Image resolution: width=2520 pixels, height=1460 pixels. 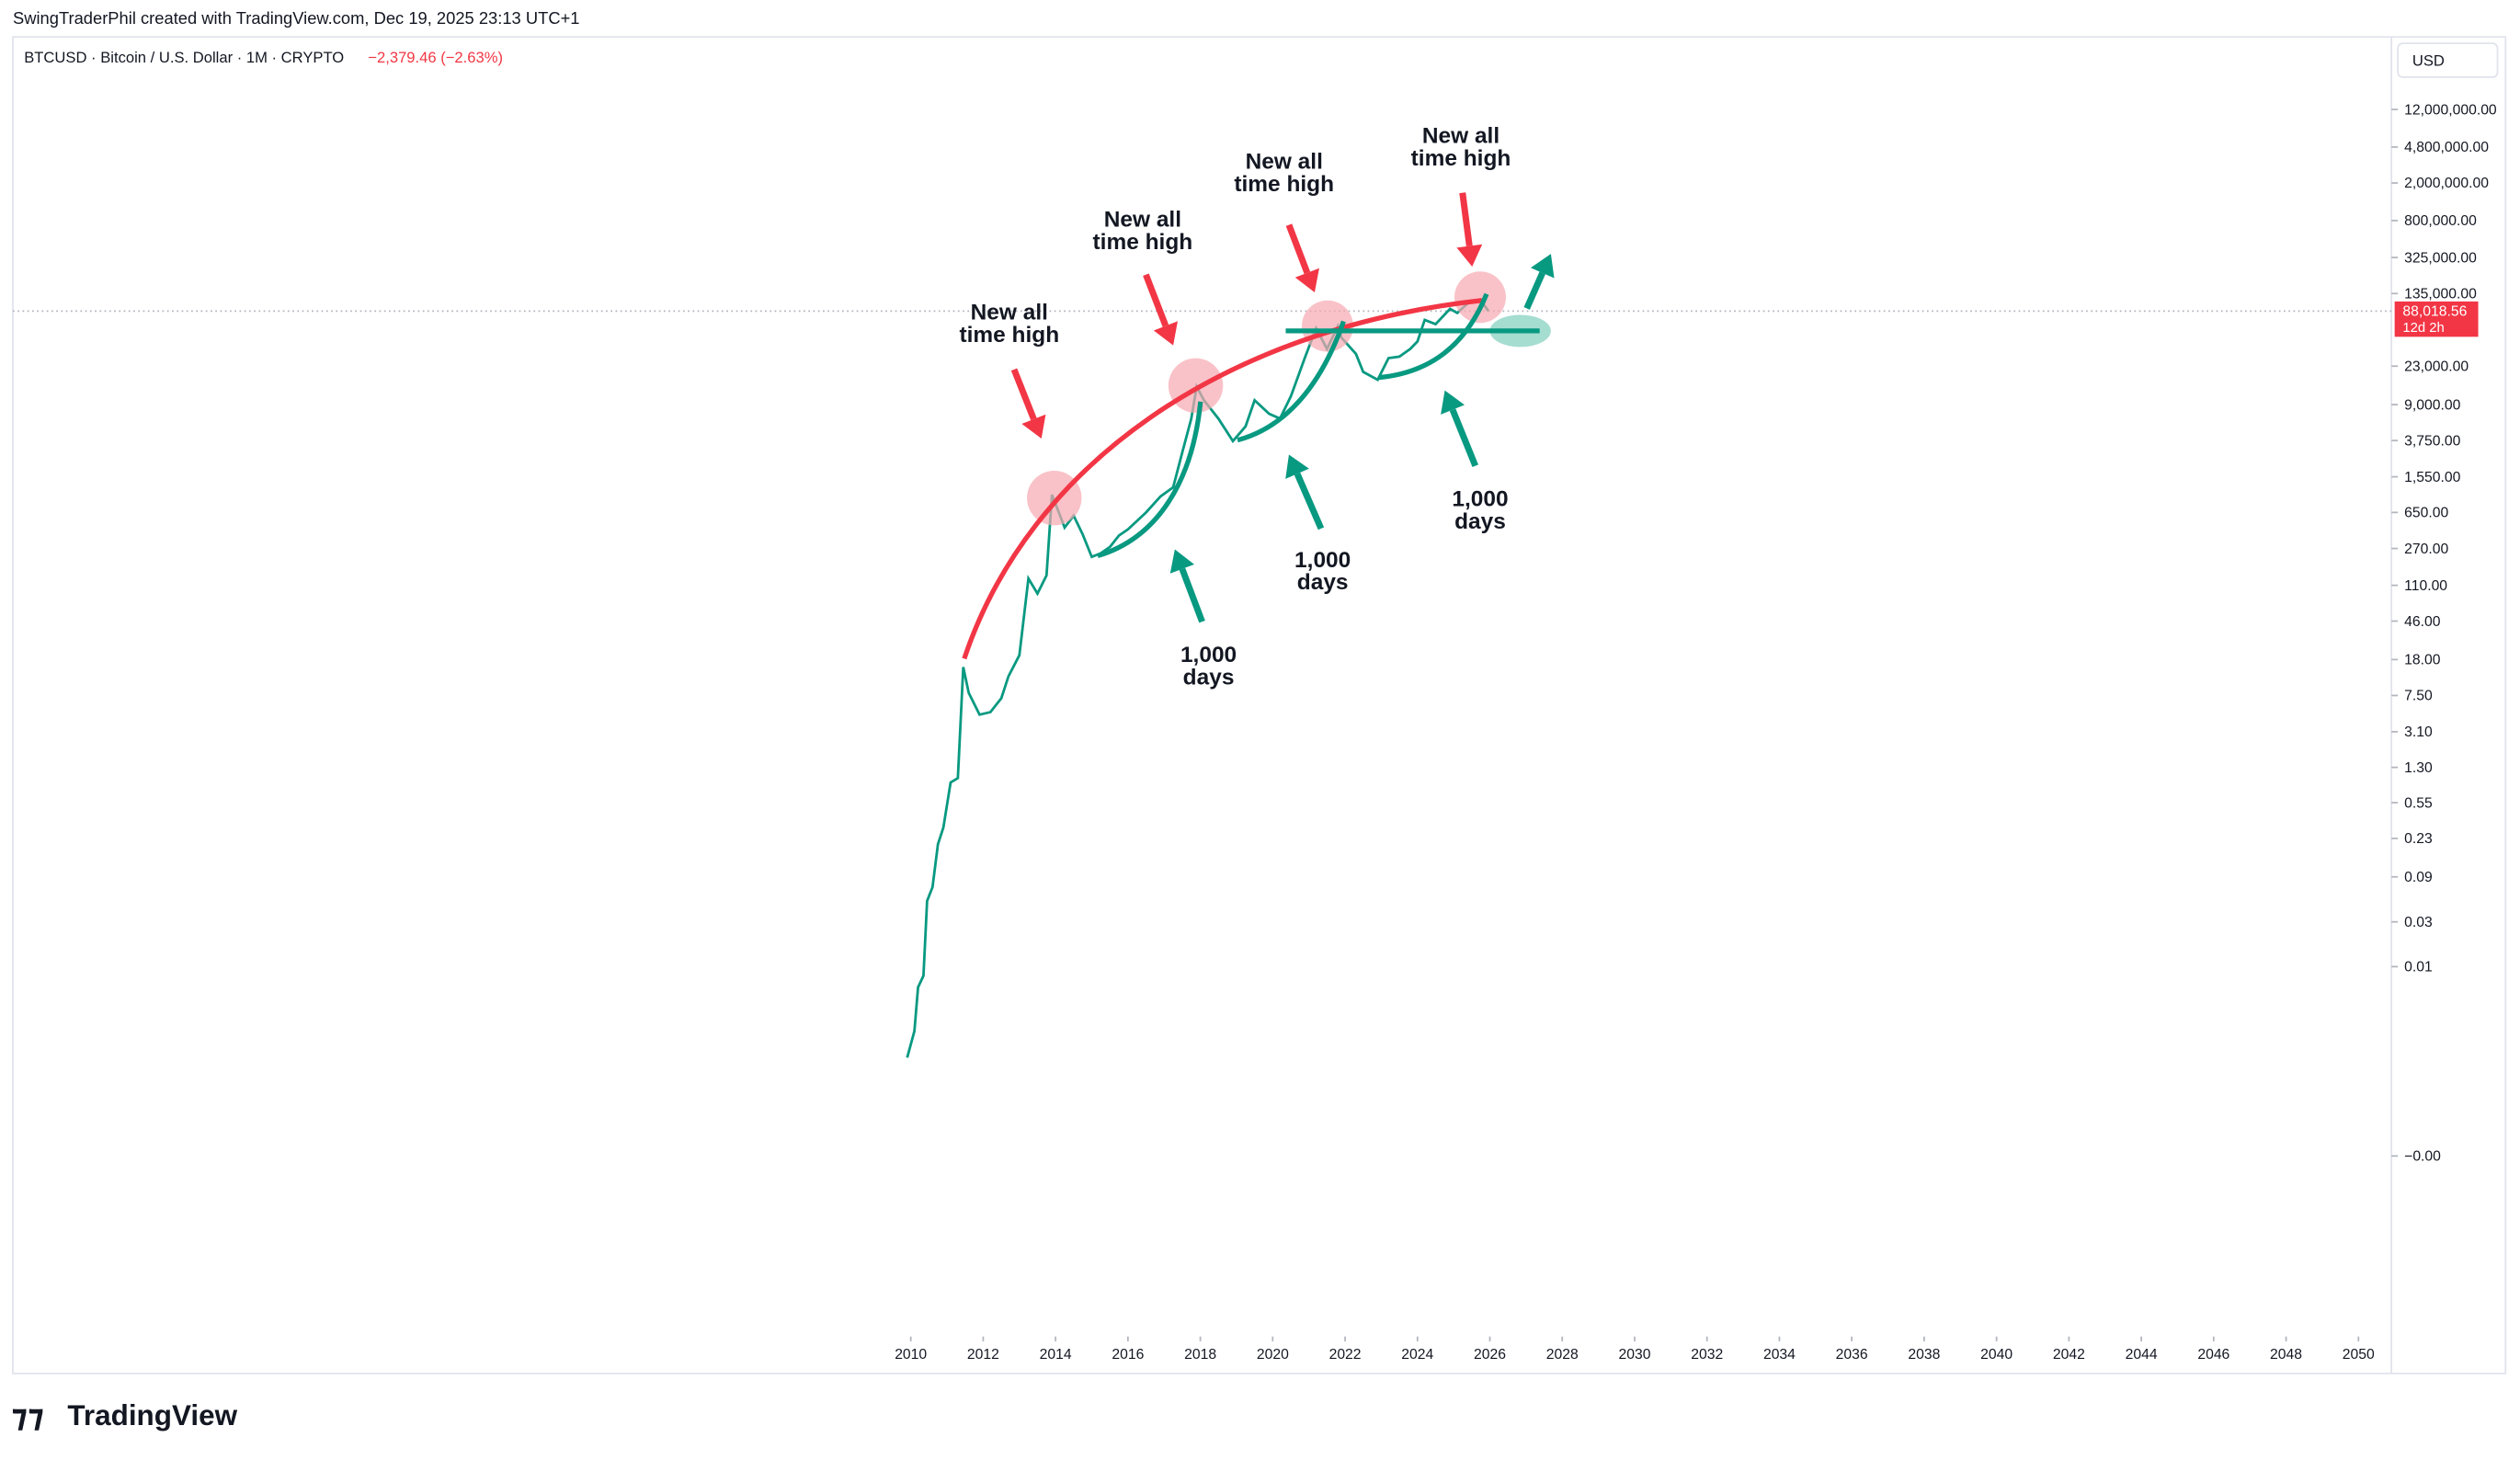 What do you see at coordinates (2418, 968) in the screenshot?
I see `y-tick-label: 0.01` at bounding box center [2418, 968].